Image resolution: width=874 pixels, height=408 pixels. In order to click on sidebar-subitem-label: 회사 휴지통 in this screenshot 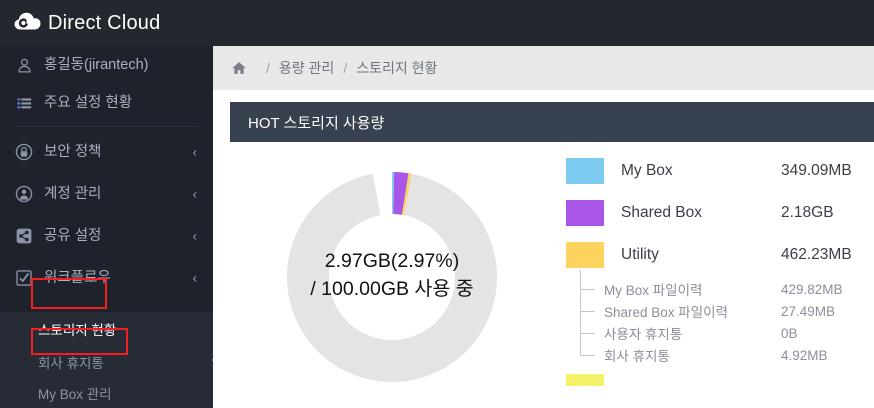, I will do `click(71, 363)`.